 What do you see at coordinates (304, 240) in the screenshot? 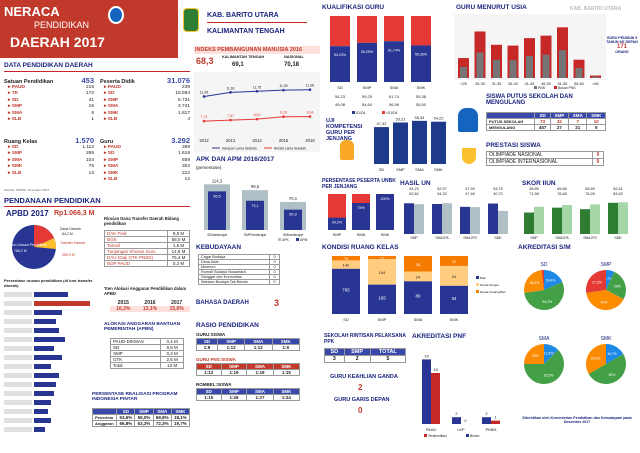
I see `legend-apm-label: APM` at bounding box center [304, 240].